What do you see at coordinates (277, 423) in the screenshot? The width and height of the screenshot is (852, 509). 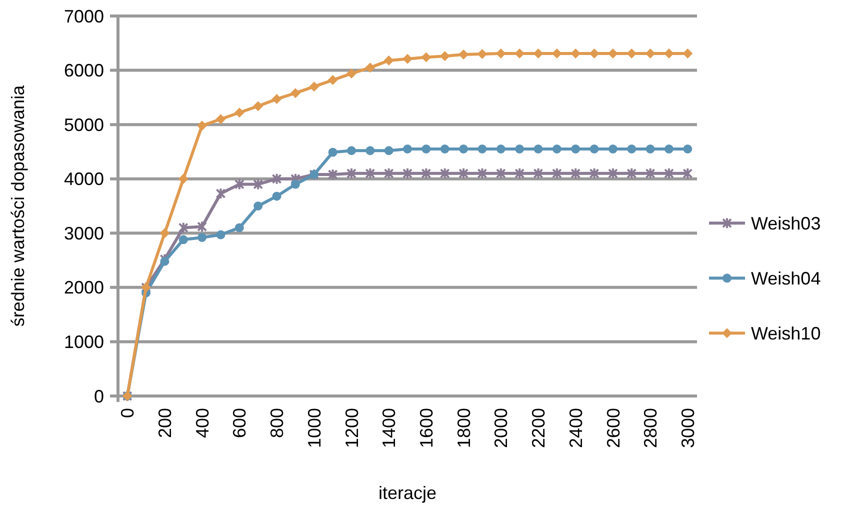 I see `x-tick-label: 800` at bounding box center [277, 423].